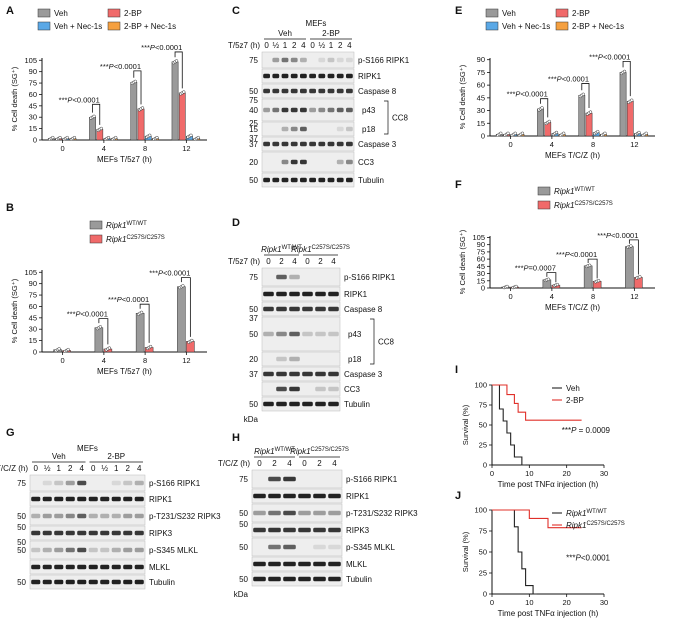 The width and height of the screenshot is (687, 632). Describe the element at coordinates (82, 468) in the screenshot. I see `lane-label: 4` at that location.